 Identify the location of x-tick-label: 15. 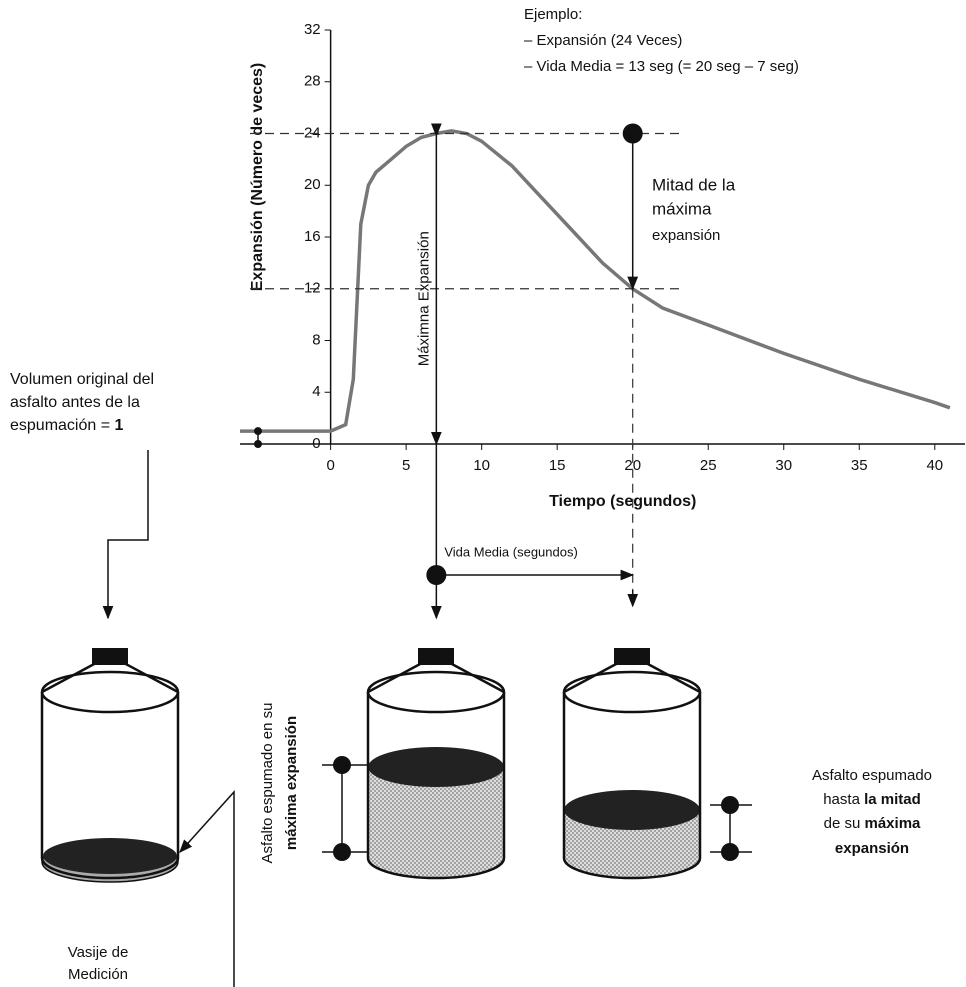
(557, 465).